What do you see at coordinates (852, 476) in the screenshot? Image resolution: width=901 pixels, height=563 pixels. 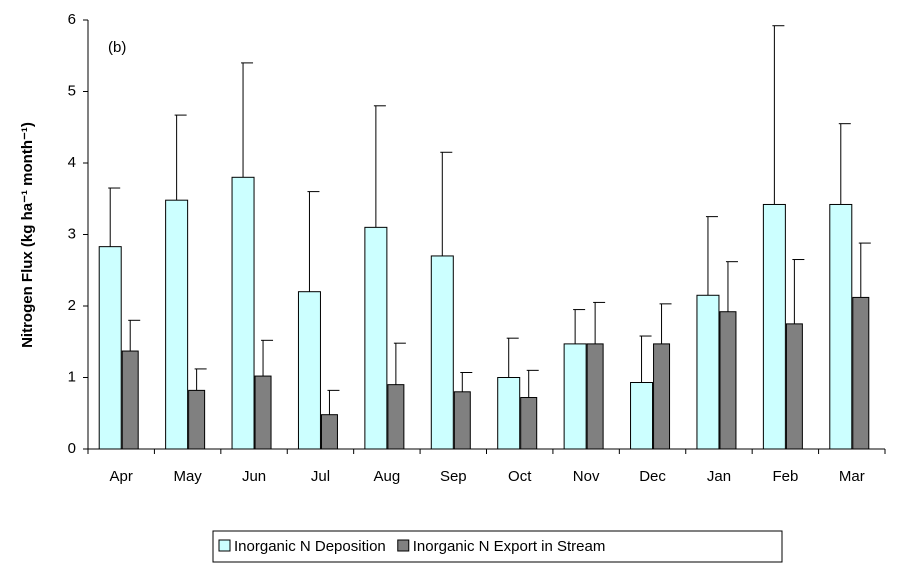 I see `x-tick-label: Mar` at bounding box center [852, 476].